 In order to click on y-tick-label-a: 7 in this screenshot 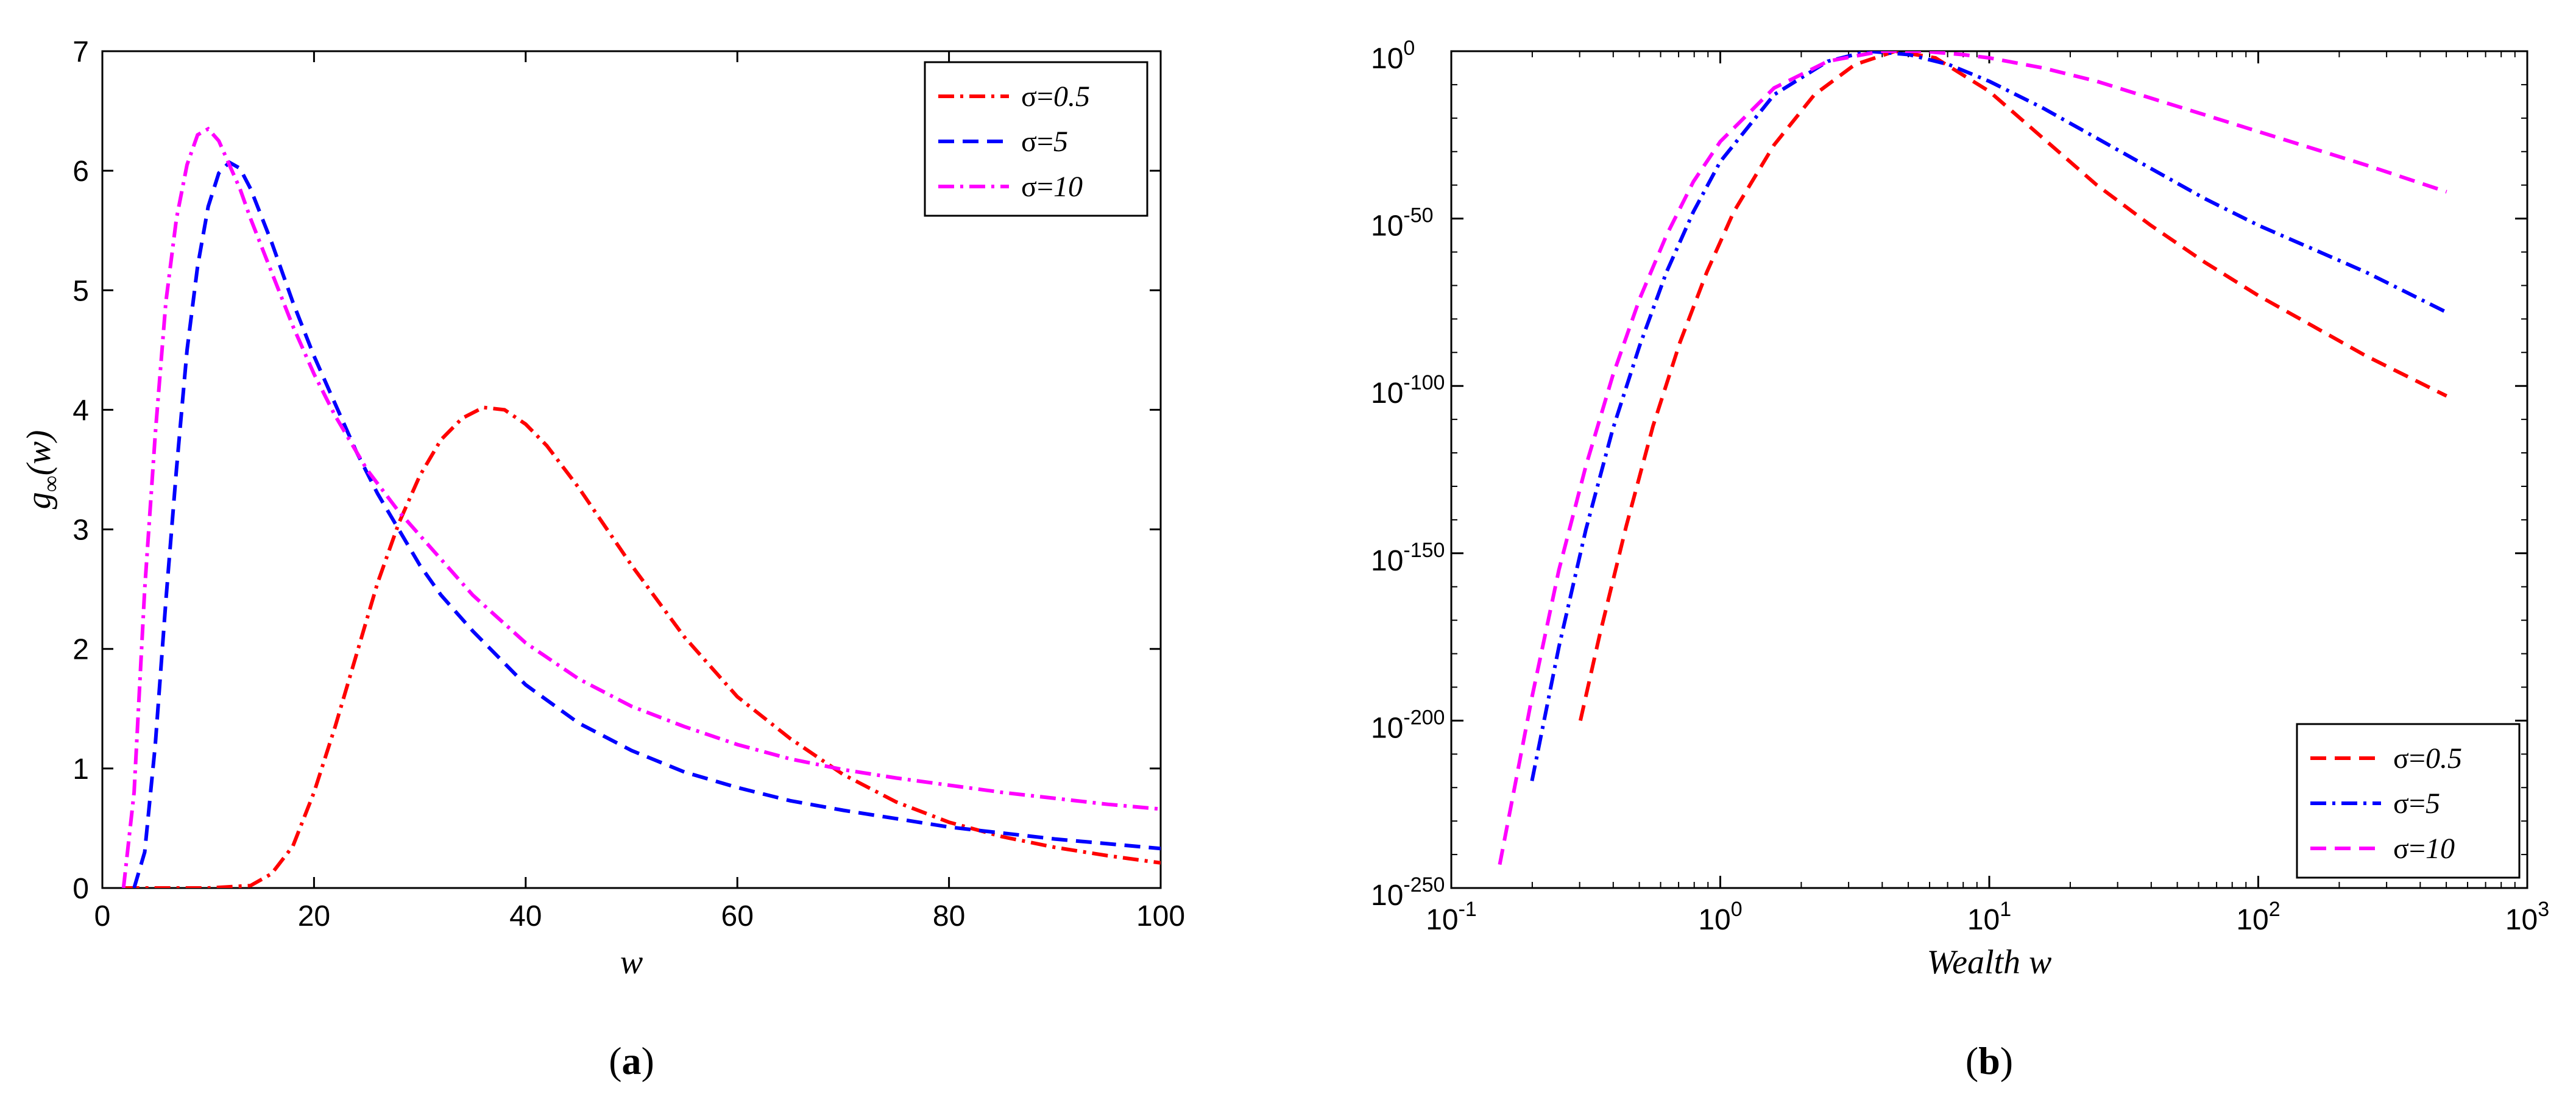, I will do `click(81, 52)`.